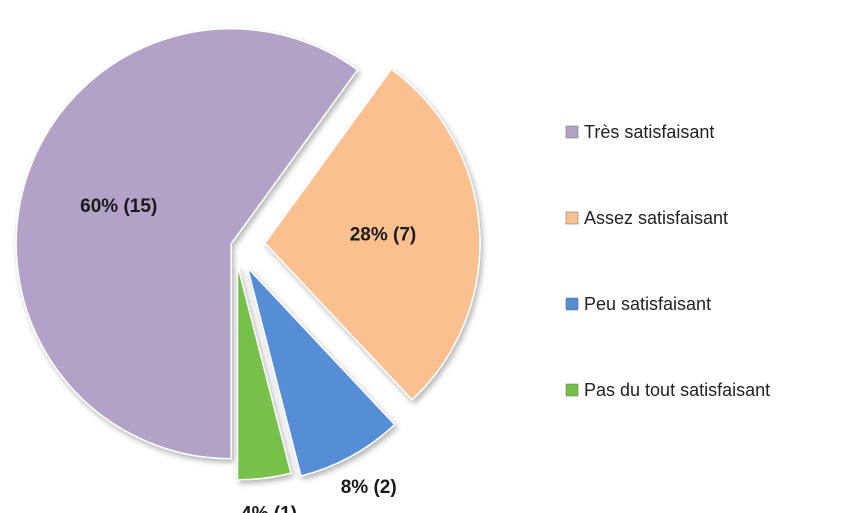 The image size is (843, 513). I want to click on legend-label: Assez satisfaisant, so click(656, 218).